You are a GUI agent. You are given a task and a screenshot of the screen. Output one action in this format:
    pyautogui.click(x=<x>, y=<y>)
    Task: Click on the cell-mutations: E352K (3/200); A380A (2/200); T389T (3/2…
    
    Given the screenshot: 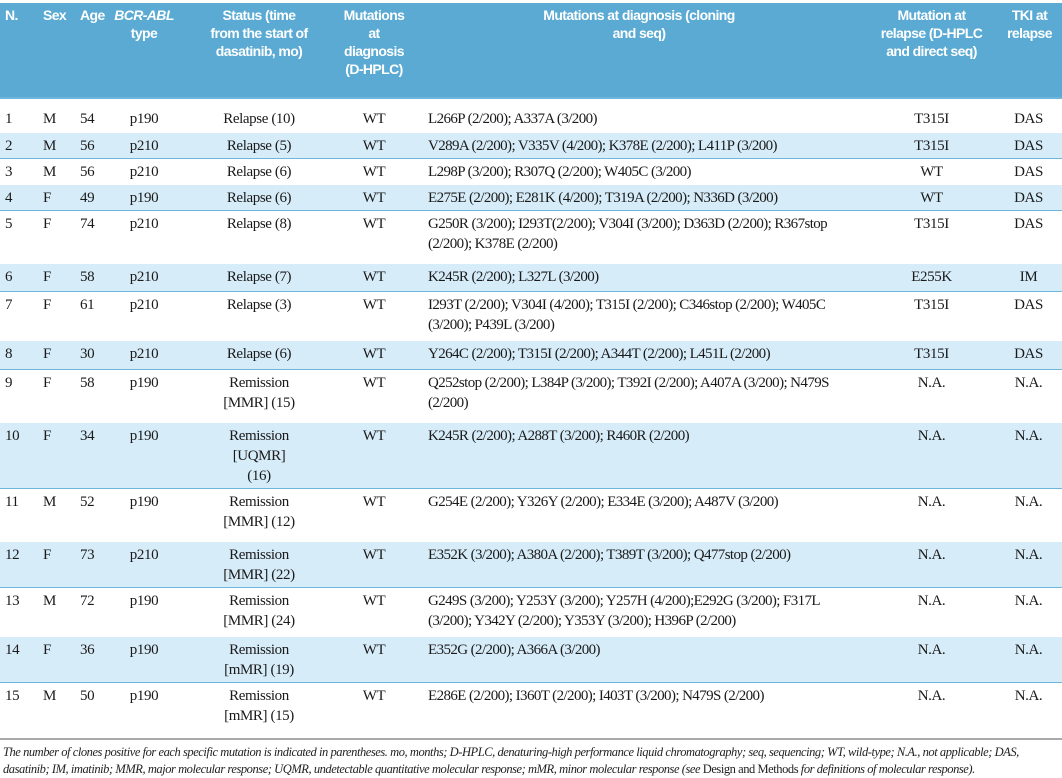 What is the action you would take?
    pyautogui.click(x=639, y=564)
    